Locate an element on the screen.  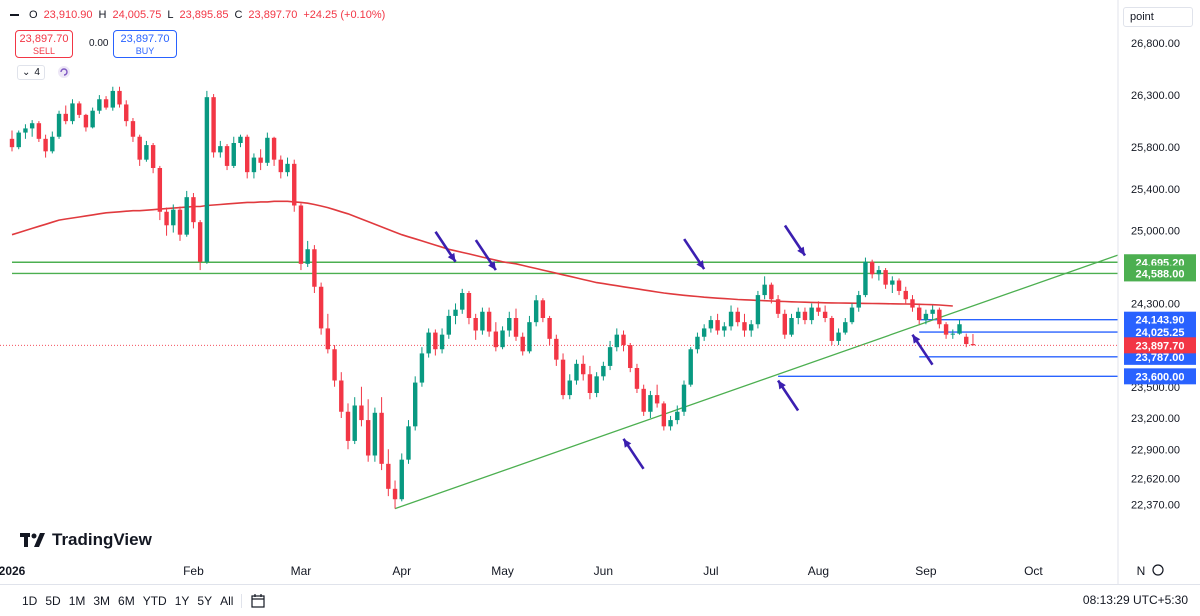
y-tick-label: 25,400.00 is located at coordinates (1155, 190).